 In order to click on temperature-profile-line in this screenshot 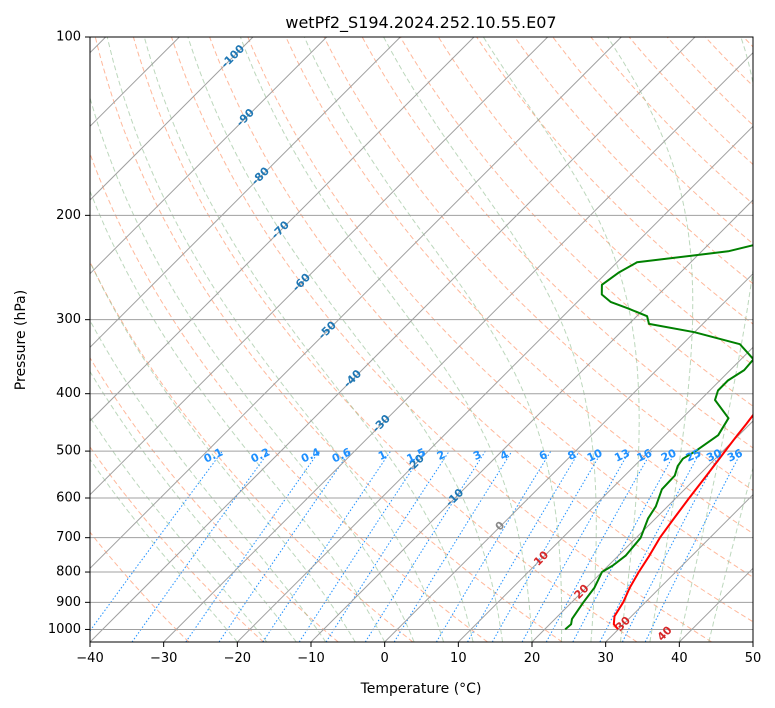, I will do `click(682, 522)`.